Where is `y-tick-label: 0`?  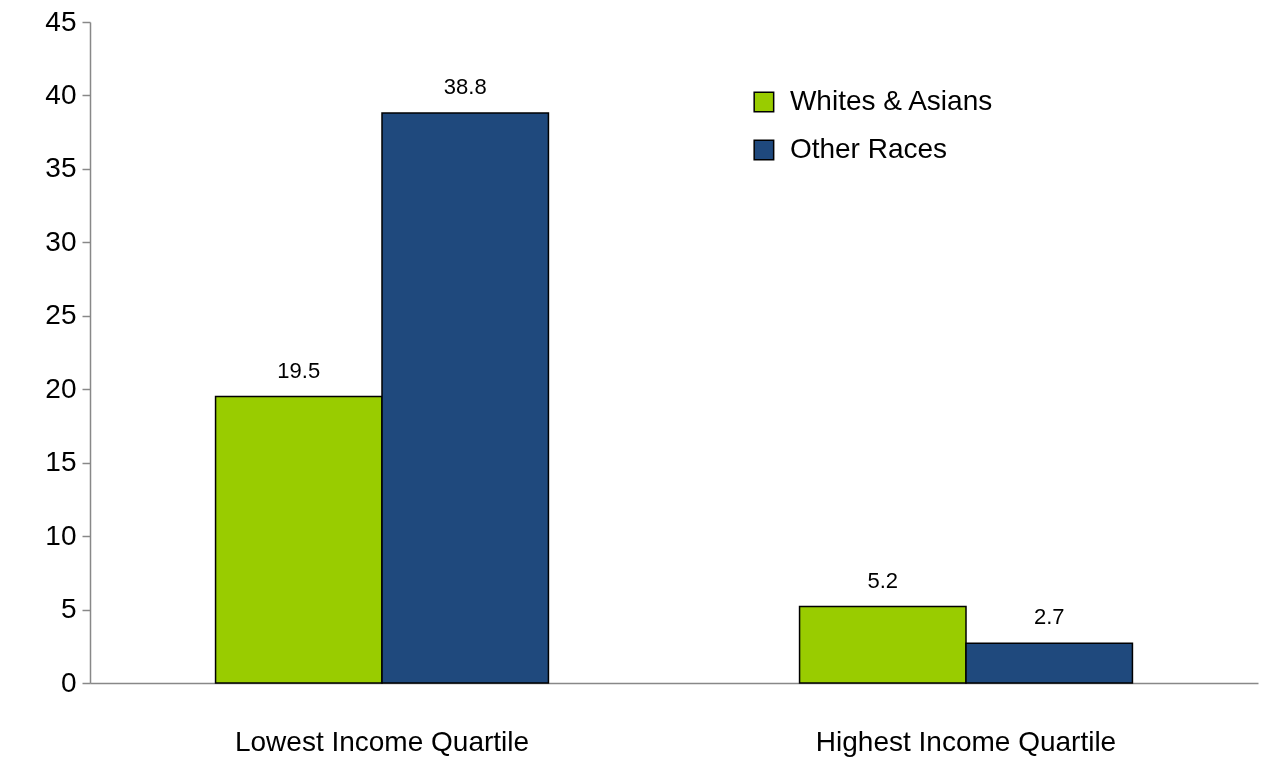 y-tick-label: 0 is located at coordinates (68, 682).